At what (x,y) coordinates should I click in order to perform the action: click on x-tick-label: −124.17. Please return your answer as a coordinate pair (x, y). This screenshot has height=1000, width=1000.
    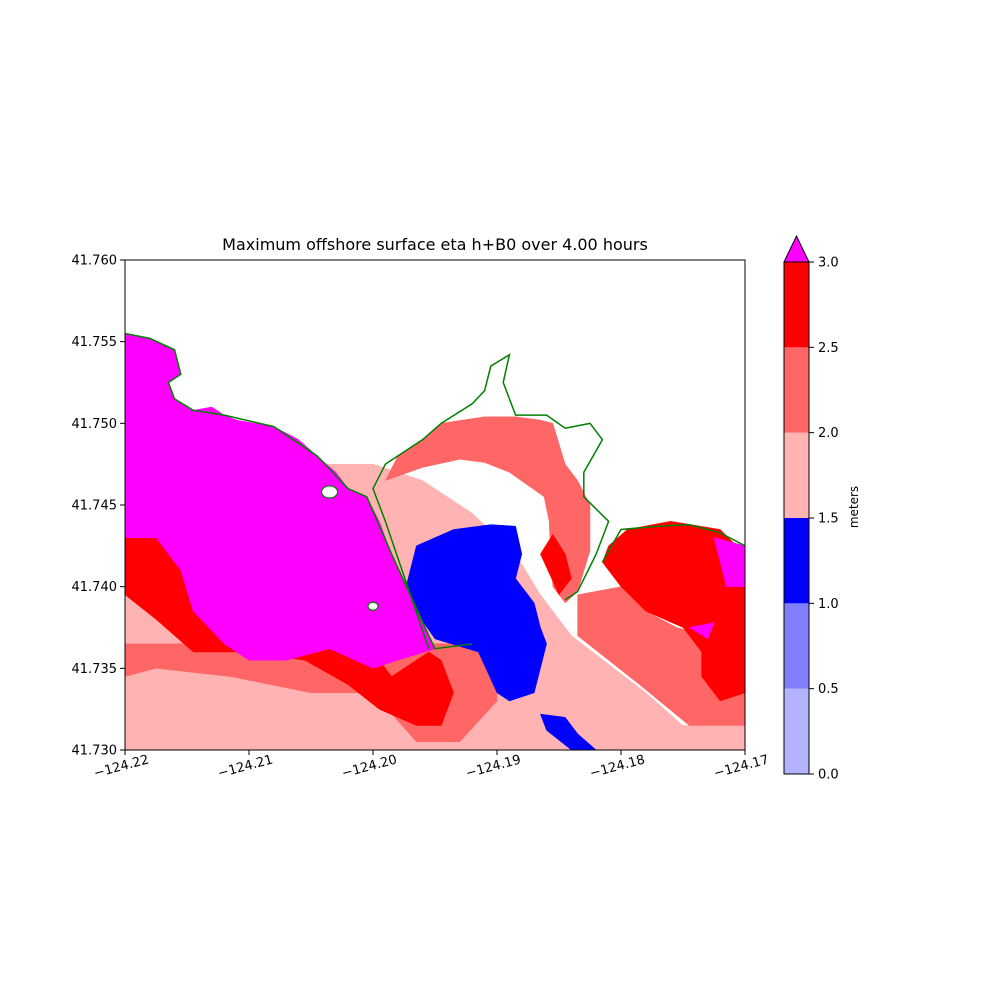
    Looking at the image, I should click on (741, 766).